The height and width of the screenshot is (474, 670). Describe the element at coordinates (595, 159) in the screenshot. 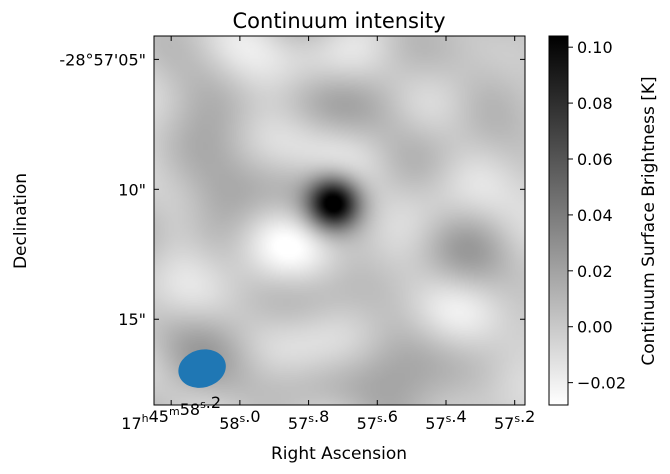

I see `colorbar-tick-label: 0.06` at that location.